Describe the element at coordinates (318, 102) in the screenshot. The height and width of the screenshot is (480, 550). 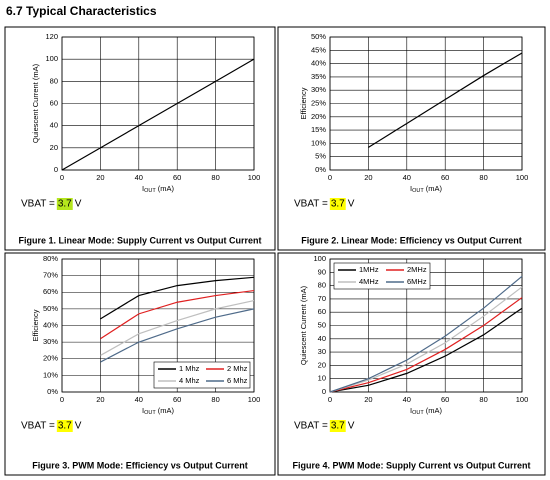
I see `y-tick-label: 25%` at that location.